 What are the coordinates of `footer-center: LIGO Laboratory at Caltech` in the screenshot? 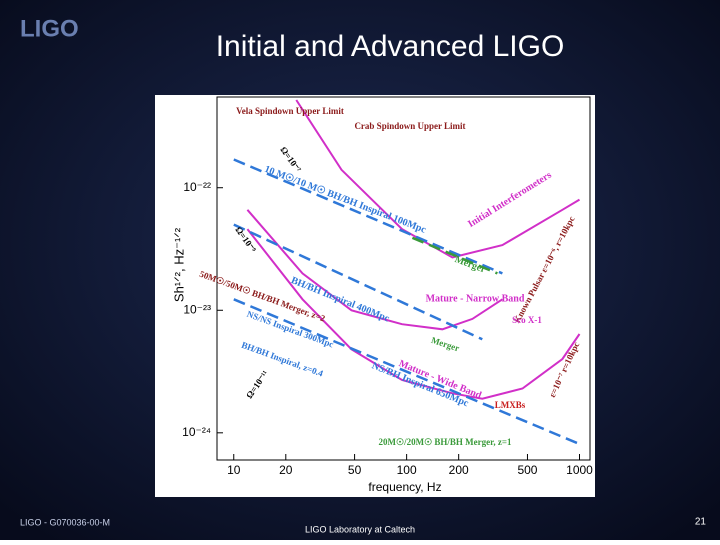 It's located at (360, 529).